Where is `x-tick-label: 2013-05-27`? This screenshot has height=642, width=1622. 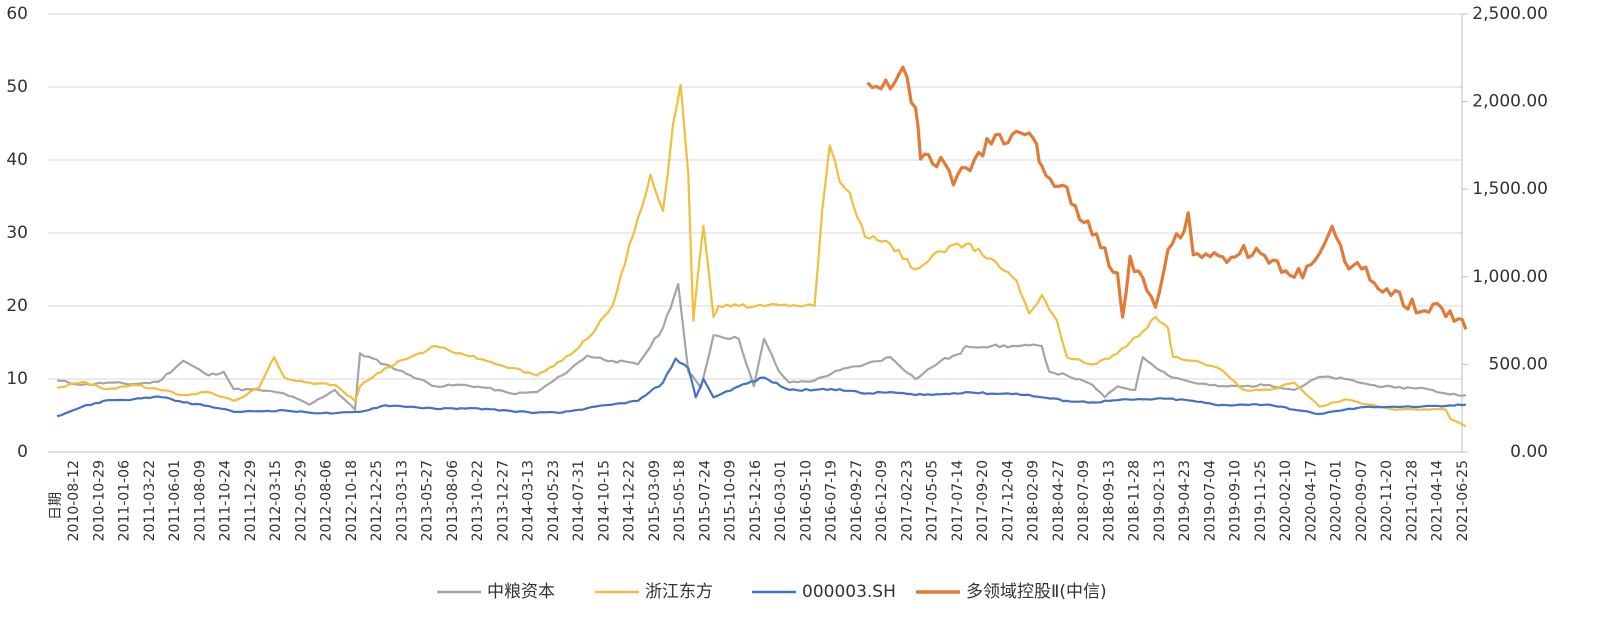
x-tick-label: 2013-05-27 is located at coordinates (428, 500).